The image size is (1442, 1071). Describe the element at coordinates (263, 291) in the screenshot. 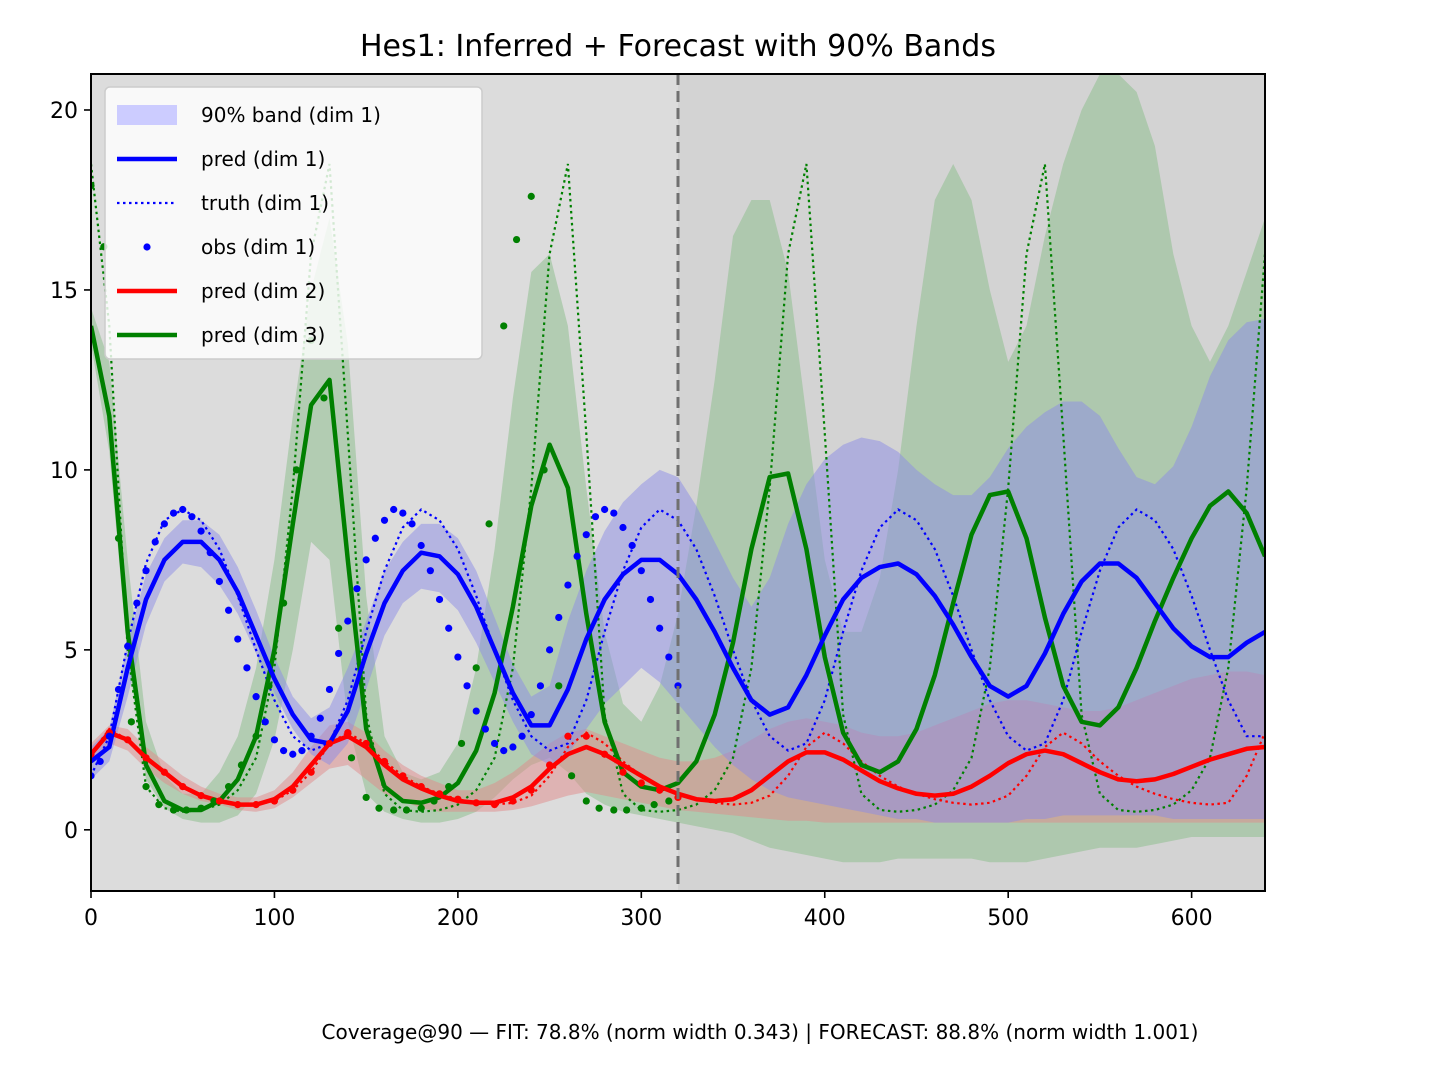

I see `legend-label: pred (dim 2)` at that location.